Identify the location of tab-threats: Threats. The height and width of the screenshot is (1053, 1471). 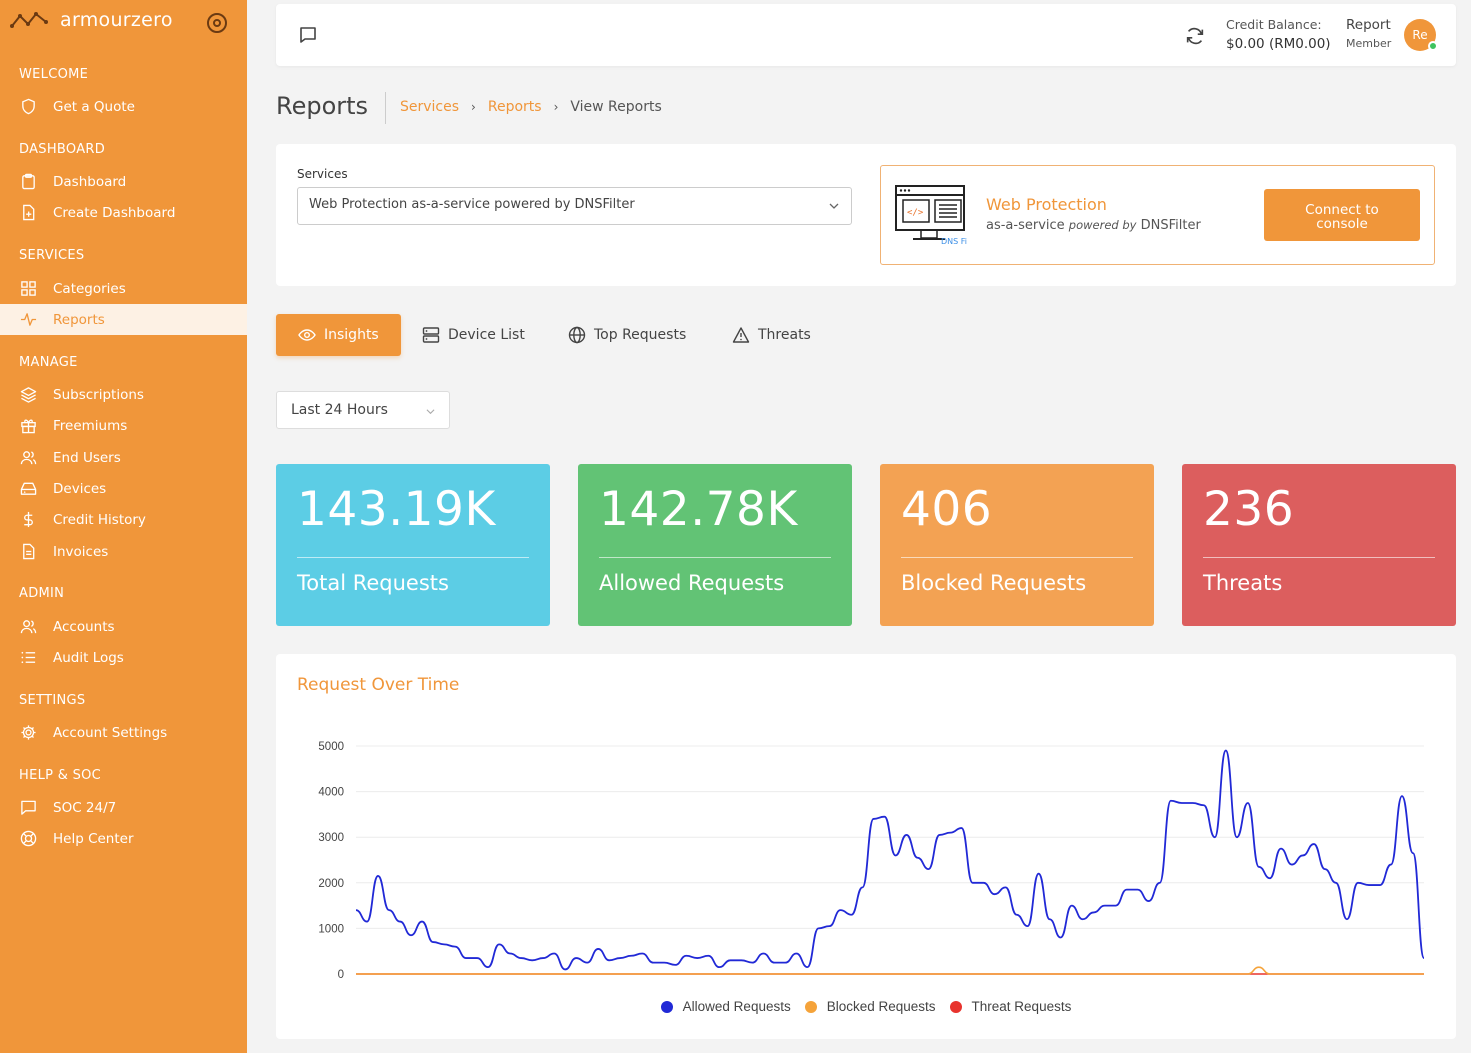
(771, 335).